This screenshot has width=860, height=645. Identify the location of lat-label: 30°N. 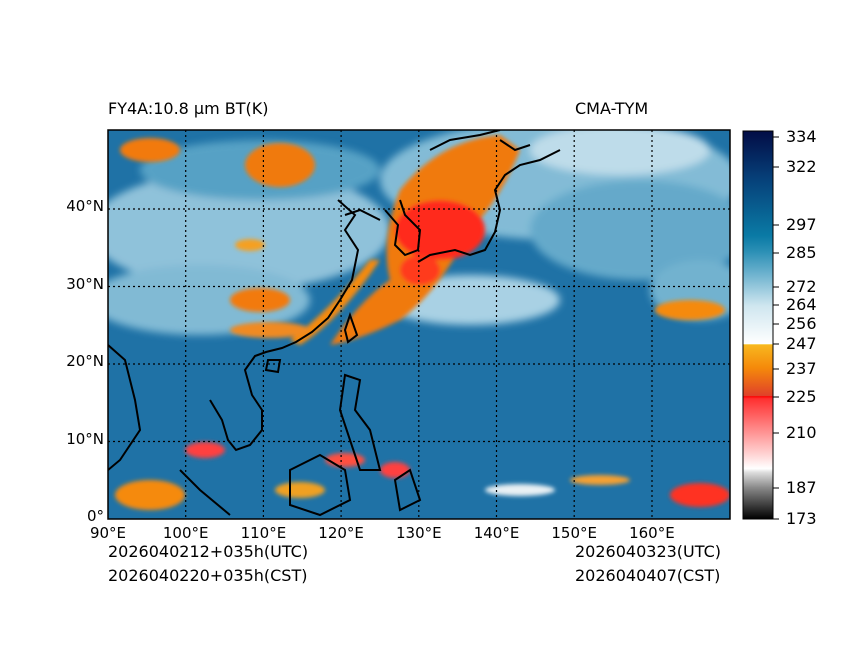
(85, 283).